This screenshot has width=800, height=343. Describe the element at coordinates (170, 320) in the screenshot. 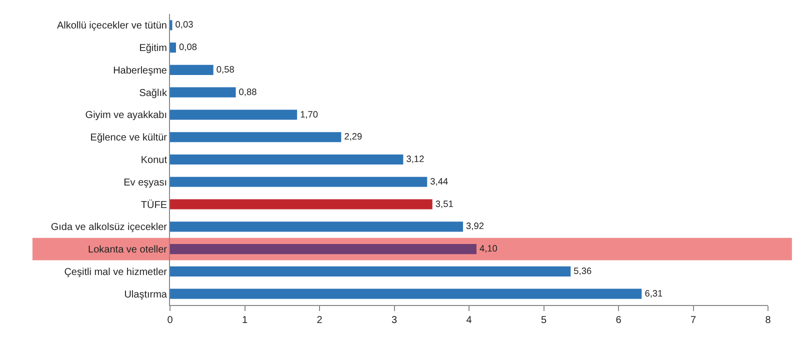

I see `x-tick-label: 0` at that location.